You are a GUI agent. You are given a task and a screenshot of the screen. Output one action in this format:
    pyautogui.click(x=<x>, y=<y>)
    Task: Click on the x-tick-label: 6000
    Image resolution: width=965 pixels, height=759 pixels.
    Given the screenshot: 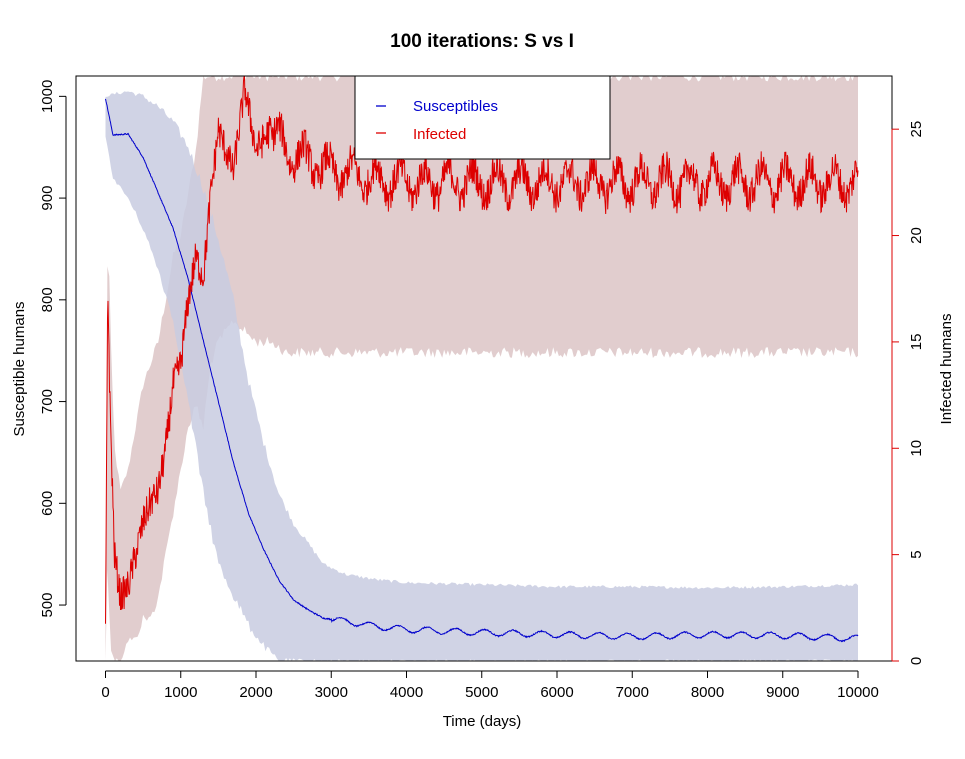 What is the action you would take?
    pyautogui.click(x=556, y=692)
    